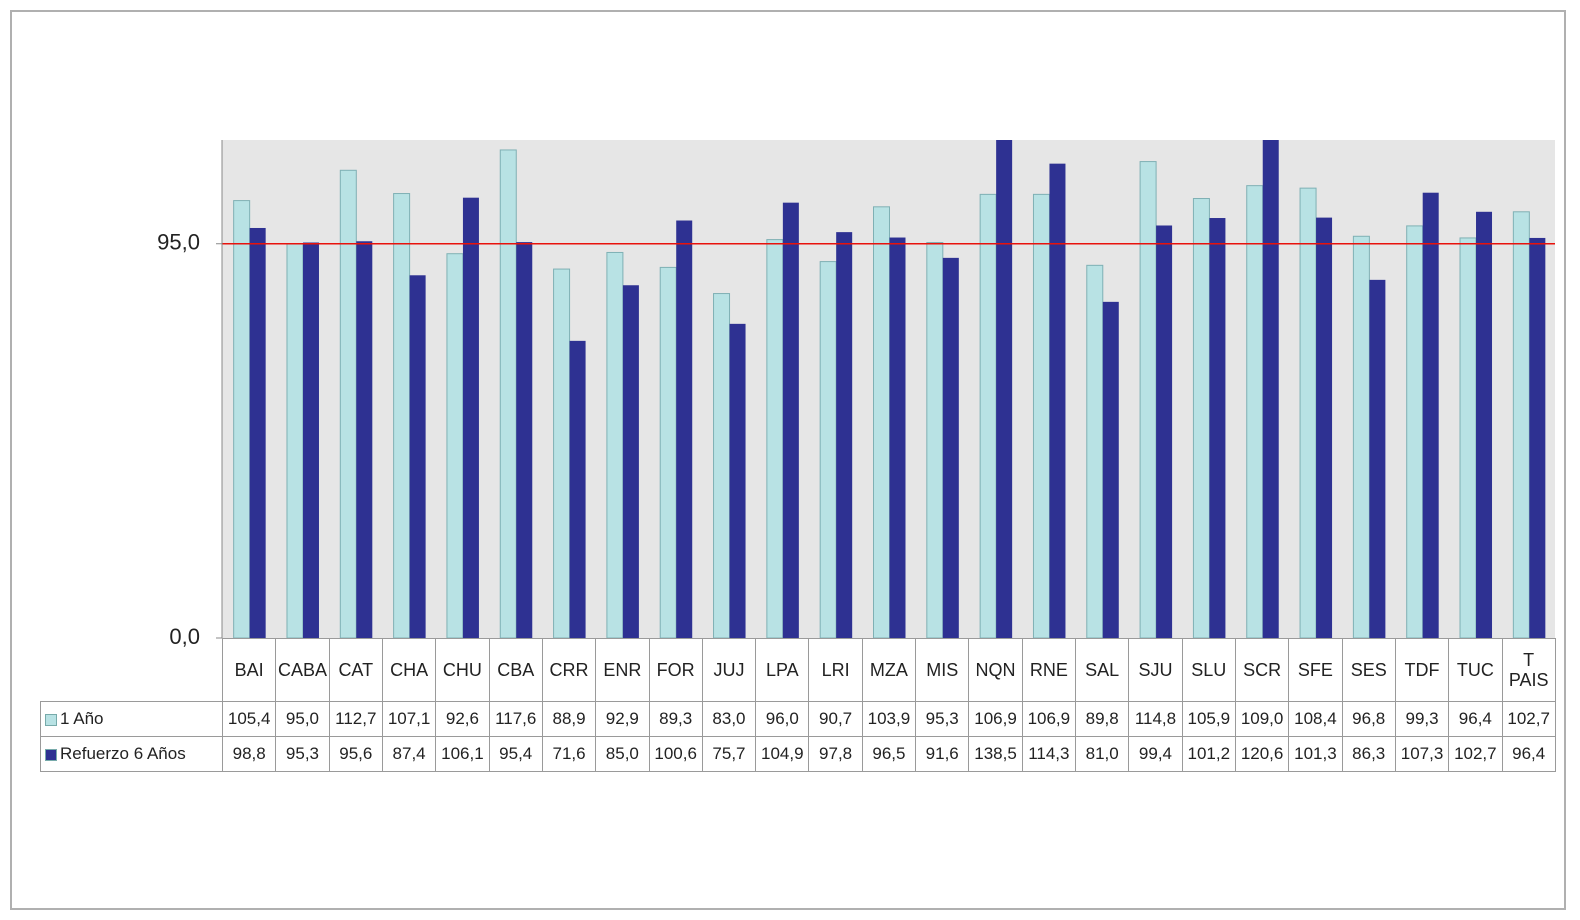 Image resolution: width=1580 pixels, height=920 pixels. I want to click on x-tick-label: MIS, so click(942, 670).